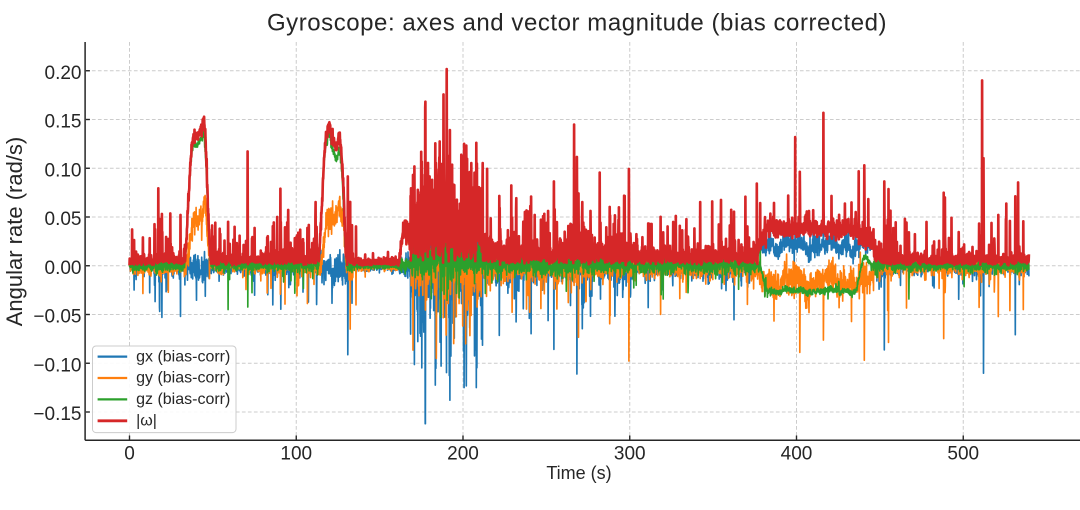  What do you see at coordinates (183, 399) in the screenshot?
I see `svg-text: gz (bias-corr)` at bounding box center [183, 399].